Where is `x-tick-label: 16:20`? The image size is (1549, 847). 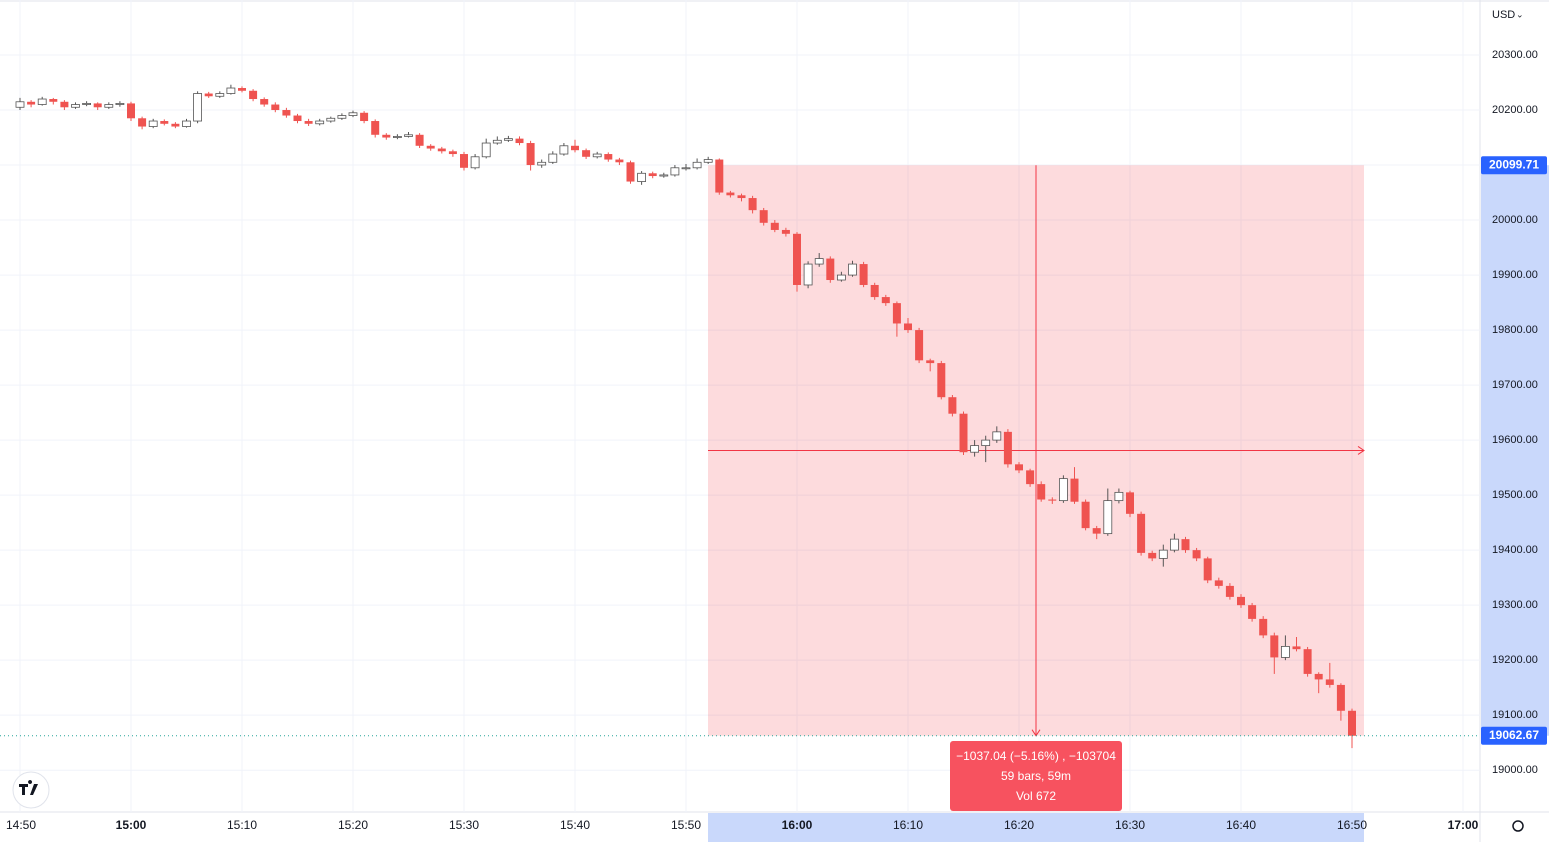
x-tick-label: 16:20 is located at coordinates (1019, 825).